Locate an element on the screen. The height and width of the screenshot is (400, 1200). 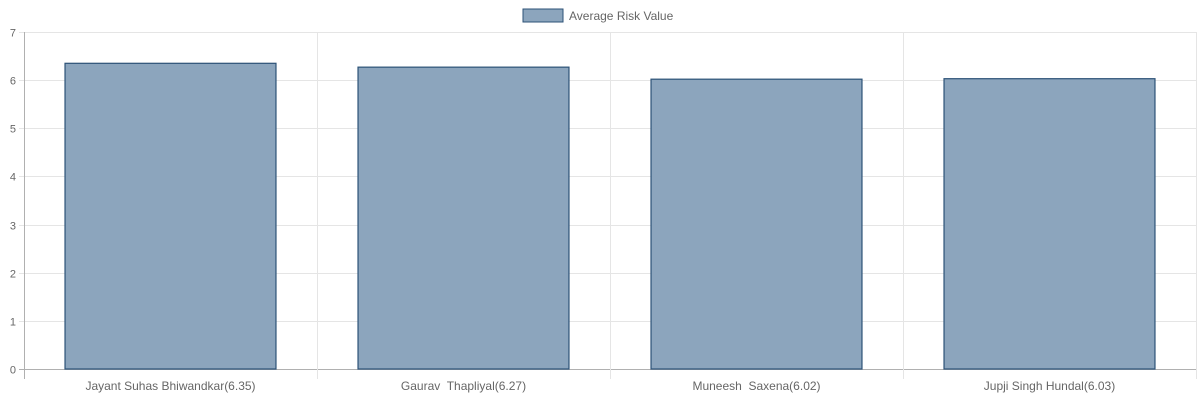
y-axis-tick-labels: 0 1 2 3 4 5 6 7 is located at coordinates (13, 202).